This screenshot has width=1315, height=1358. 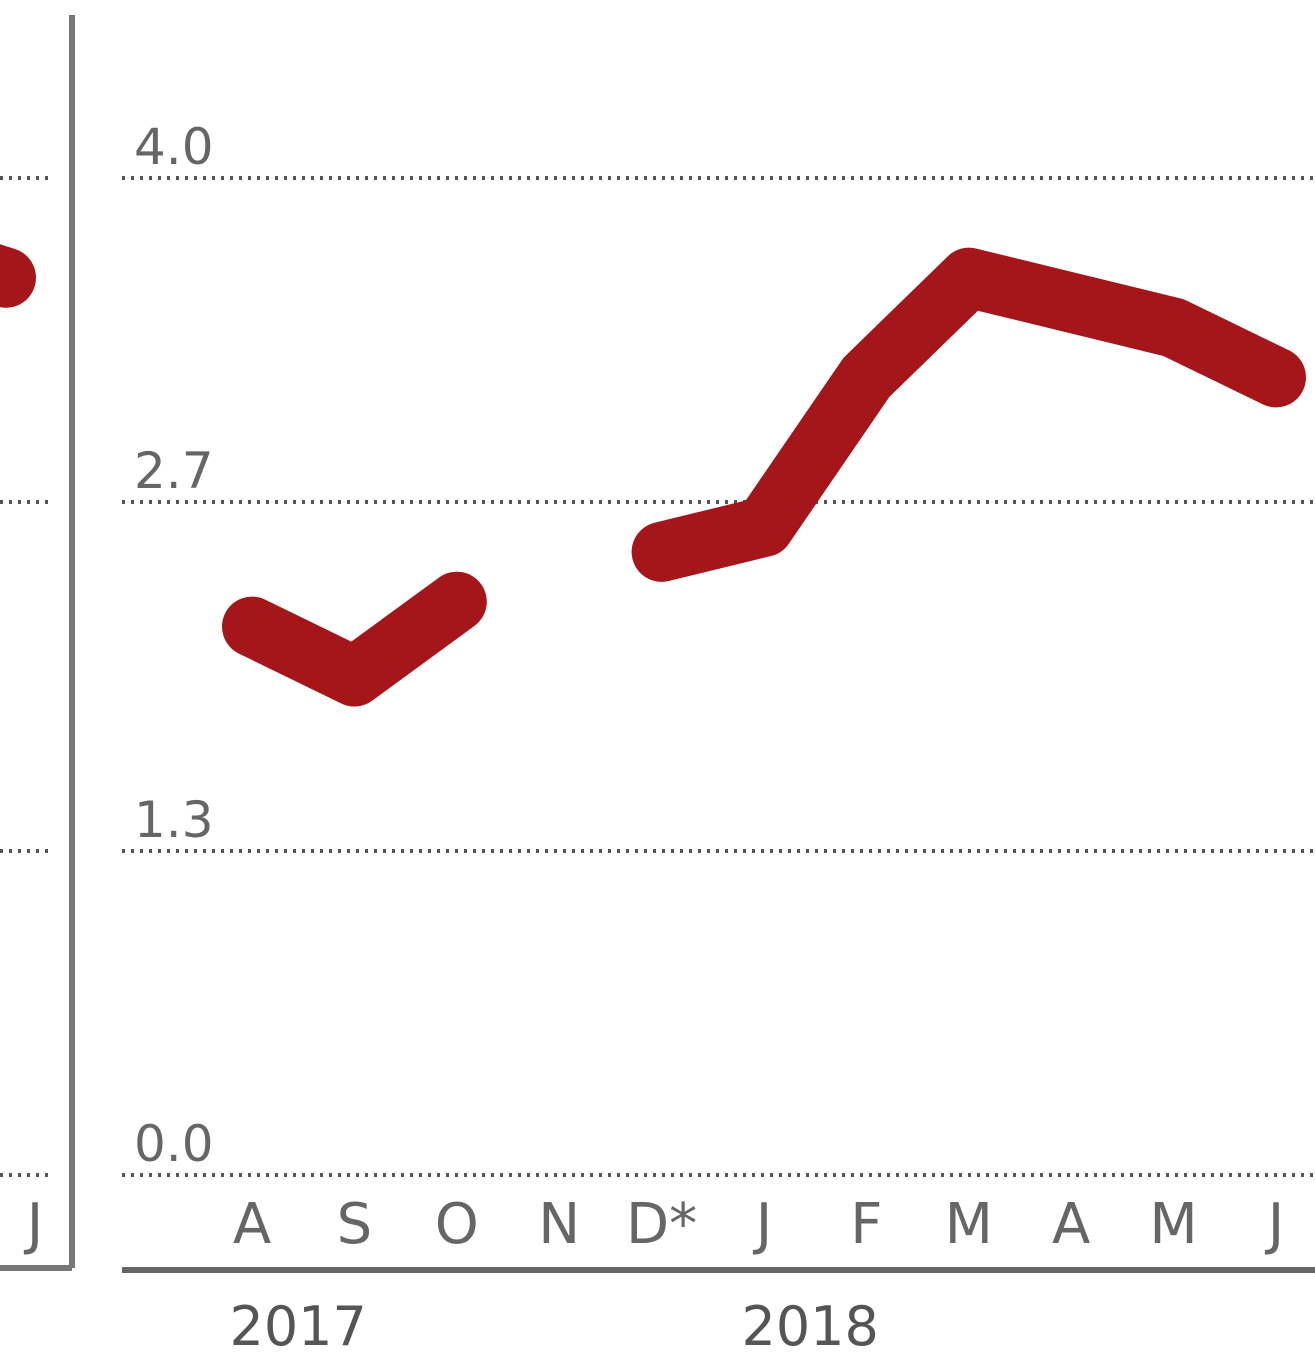 What do you see at coordinates (553, 1326) in the screenshot?
I see `year-labels: 2017 2018` at bounding box center [553, 1326].